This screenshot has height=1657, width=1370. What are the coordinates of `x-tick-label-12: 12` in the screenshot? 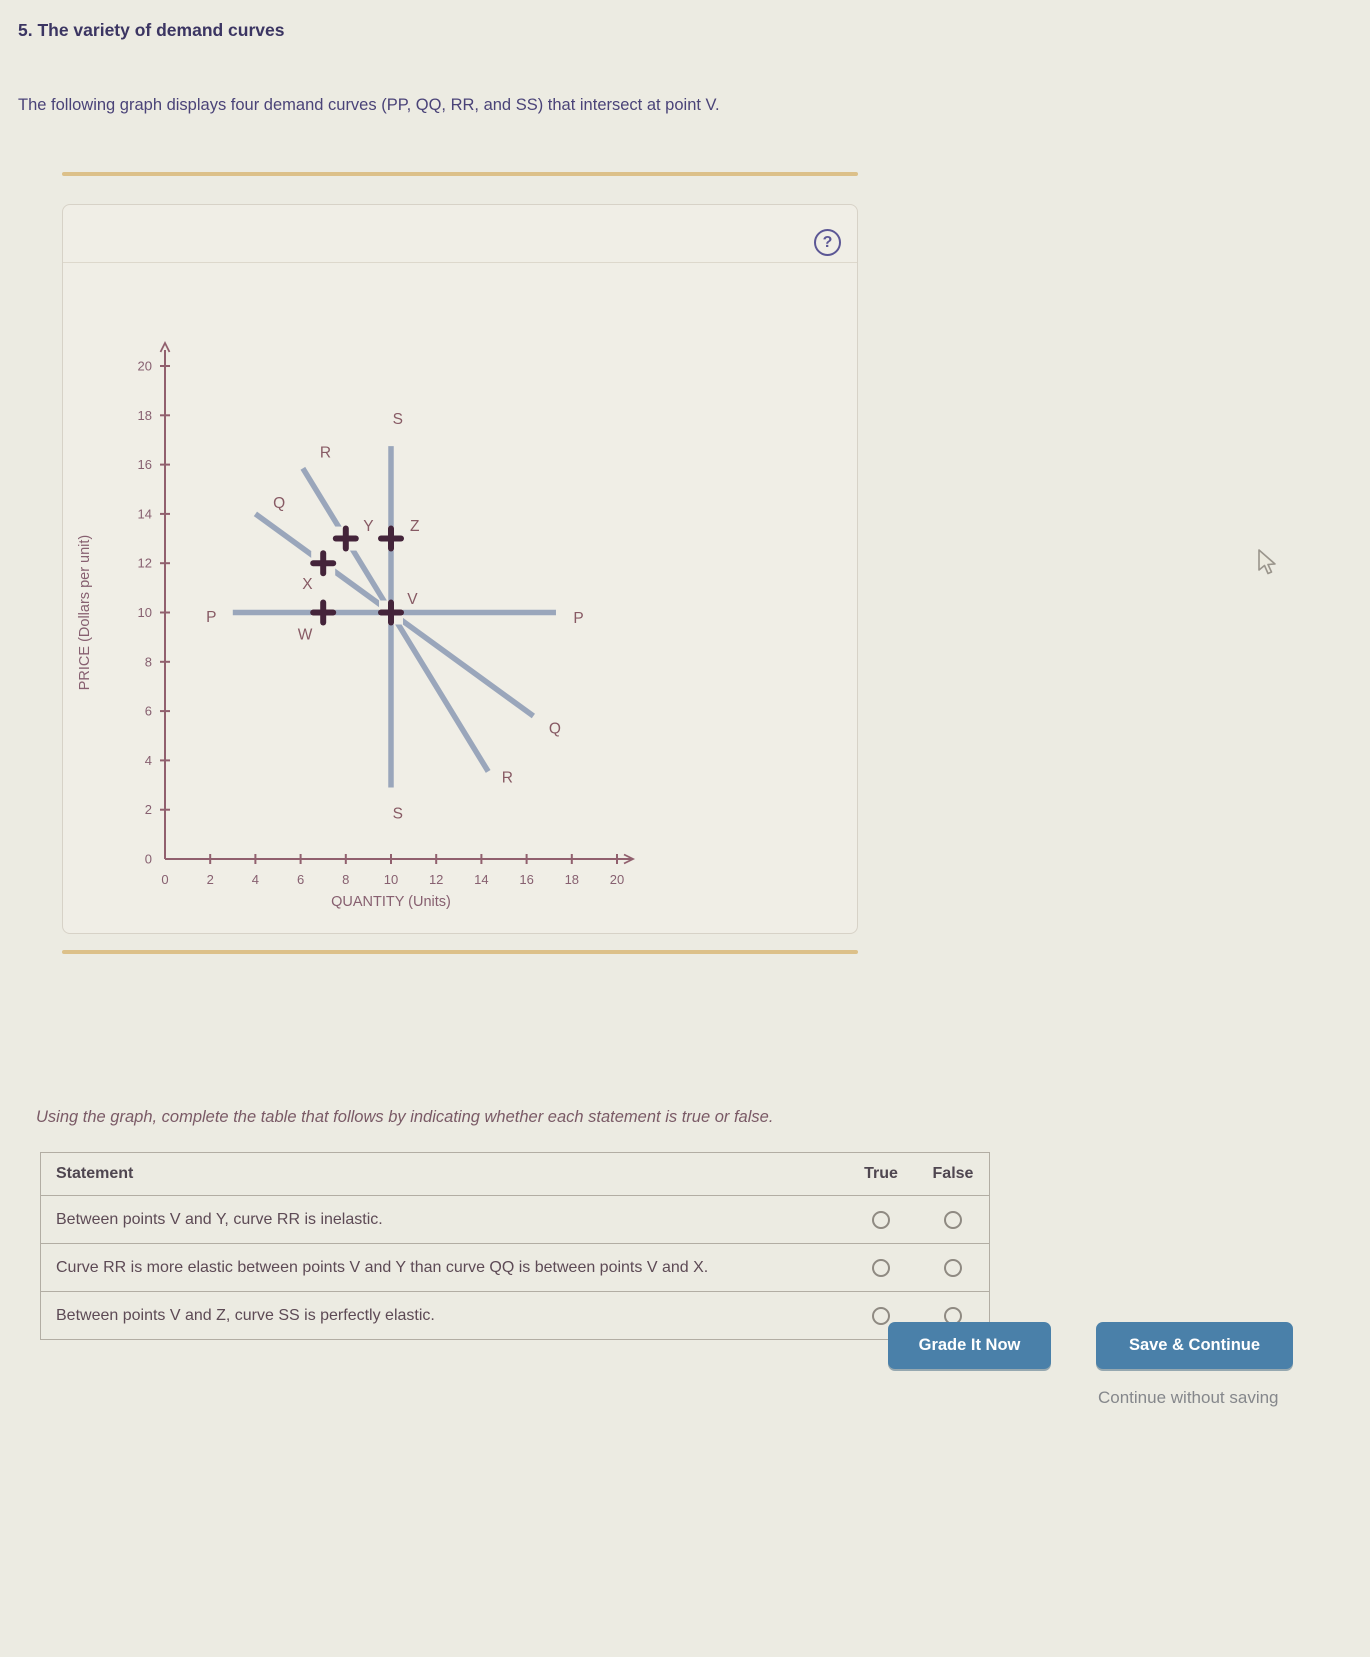 It's located at (436, 879).